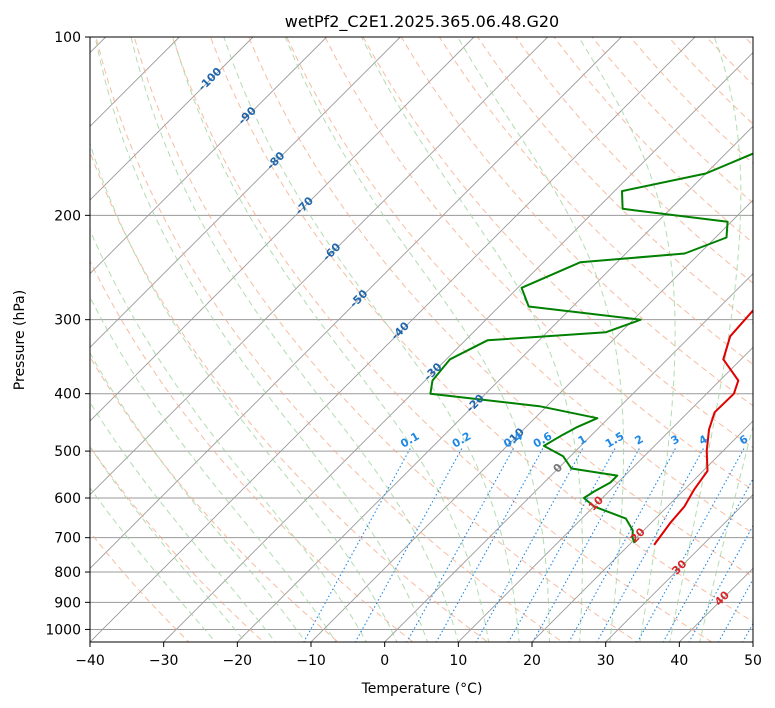 This screenshot has height=708, width=775. What do you see at coordinates (67, 452) in the screenshot?
I see `y-tick-label: 500` at bounding box center [67, 452].